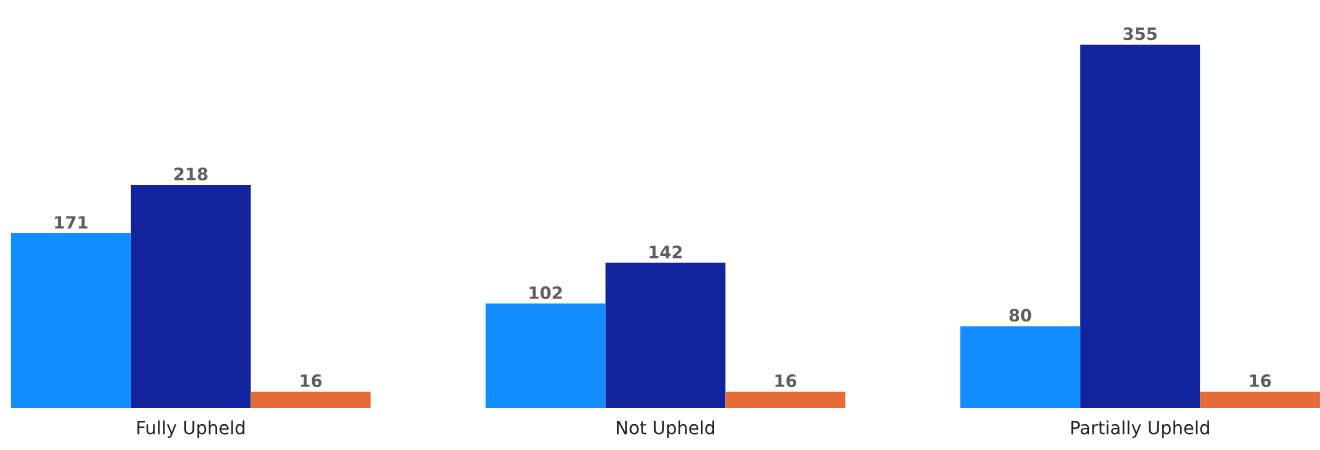 The image size is (1320, 450). Describe the element at coordinates (545, 293) in the screenshot. I see `data-label: 102` at that location.